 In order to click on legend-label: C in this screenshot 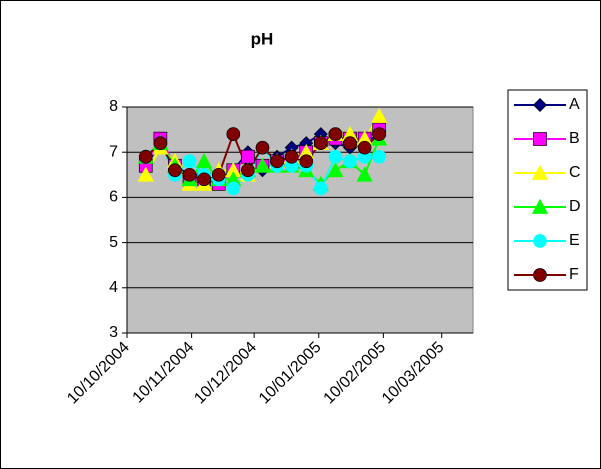, I will do `click(575, 172)`.